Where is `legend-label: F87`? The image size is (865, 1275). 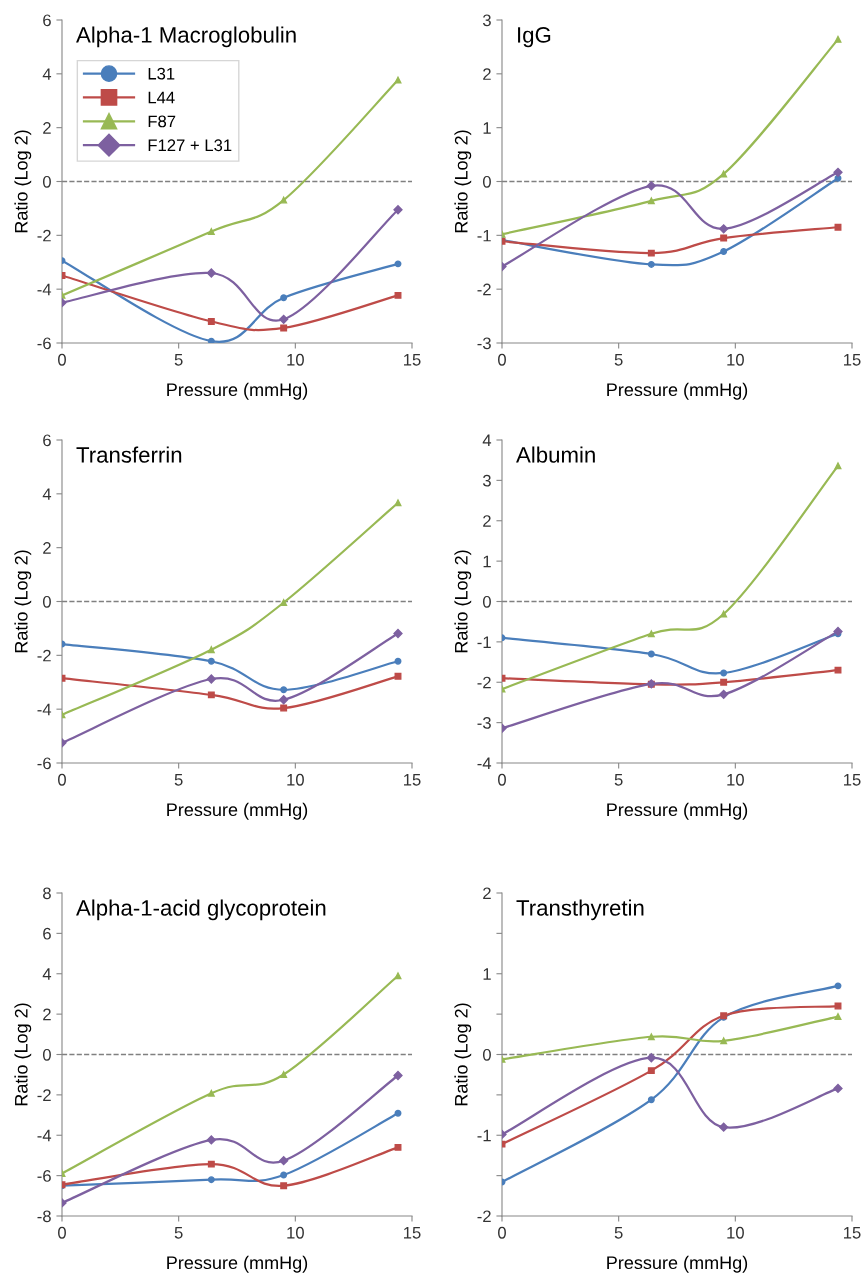
legend-label: F87 is located at coordinates (162, 121).